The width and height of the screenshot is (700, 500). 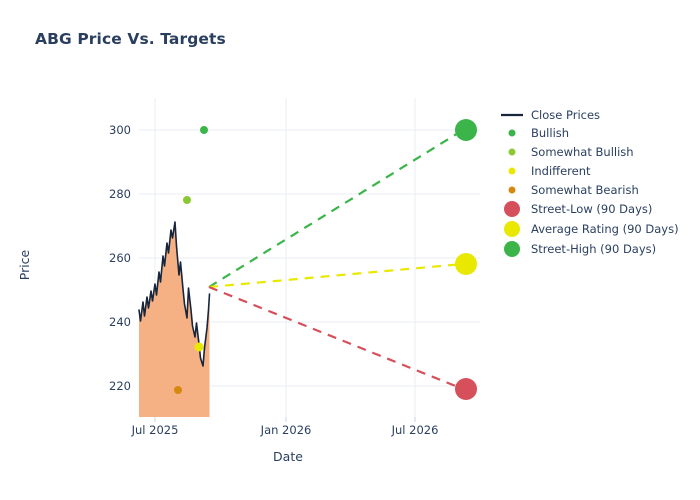 What do you see at coordinates (565, 115) in the screenshot?
I see `legend-label: Close Prices` at bounding box center [565, 115].